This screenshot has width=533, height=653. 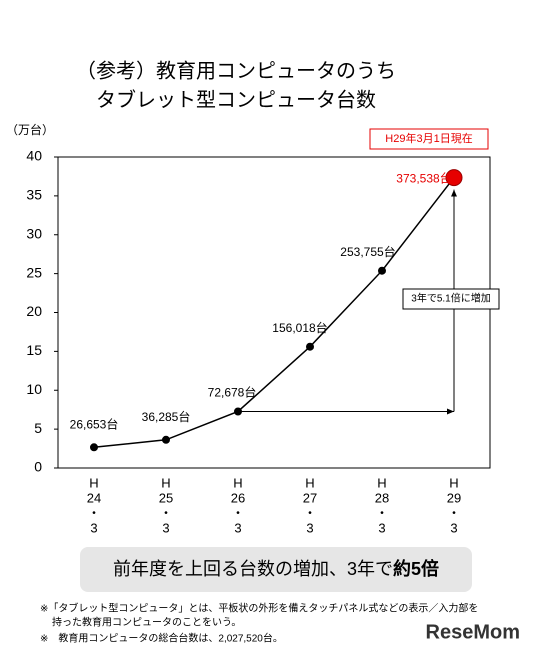 I want to click on banner, so click(x=276, y=569).